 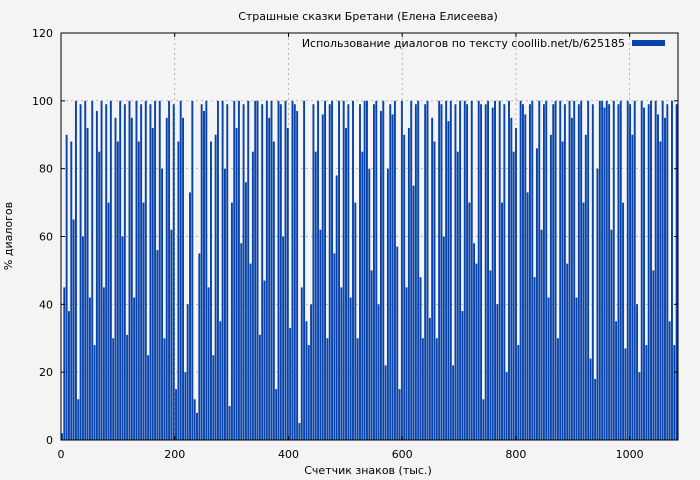 What do you see at coordinates (49, 440) in the screenshot?
I see `y-tick-label: 0` at bounding box center [49, 440].